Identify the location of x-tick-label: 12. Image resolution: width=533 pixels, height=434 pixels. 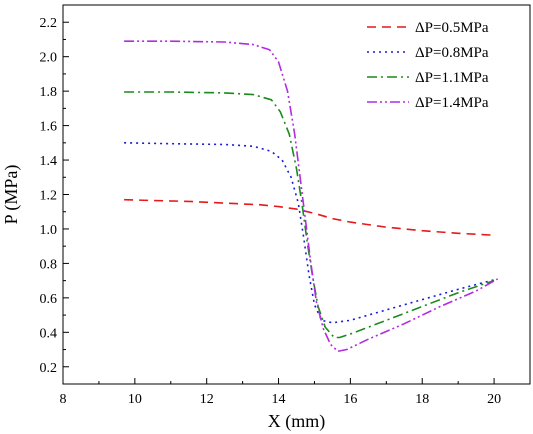
(207, 399).